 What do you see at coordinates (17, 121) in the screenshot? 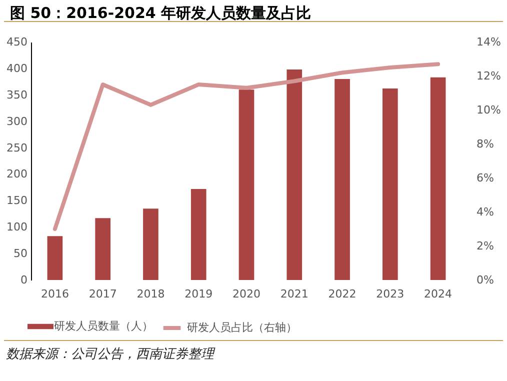
I see `y-tick-label: 300` at bounding box center [17, 121].